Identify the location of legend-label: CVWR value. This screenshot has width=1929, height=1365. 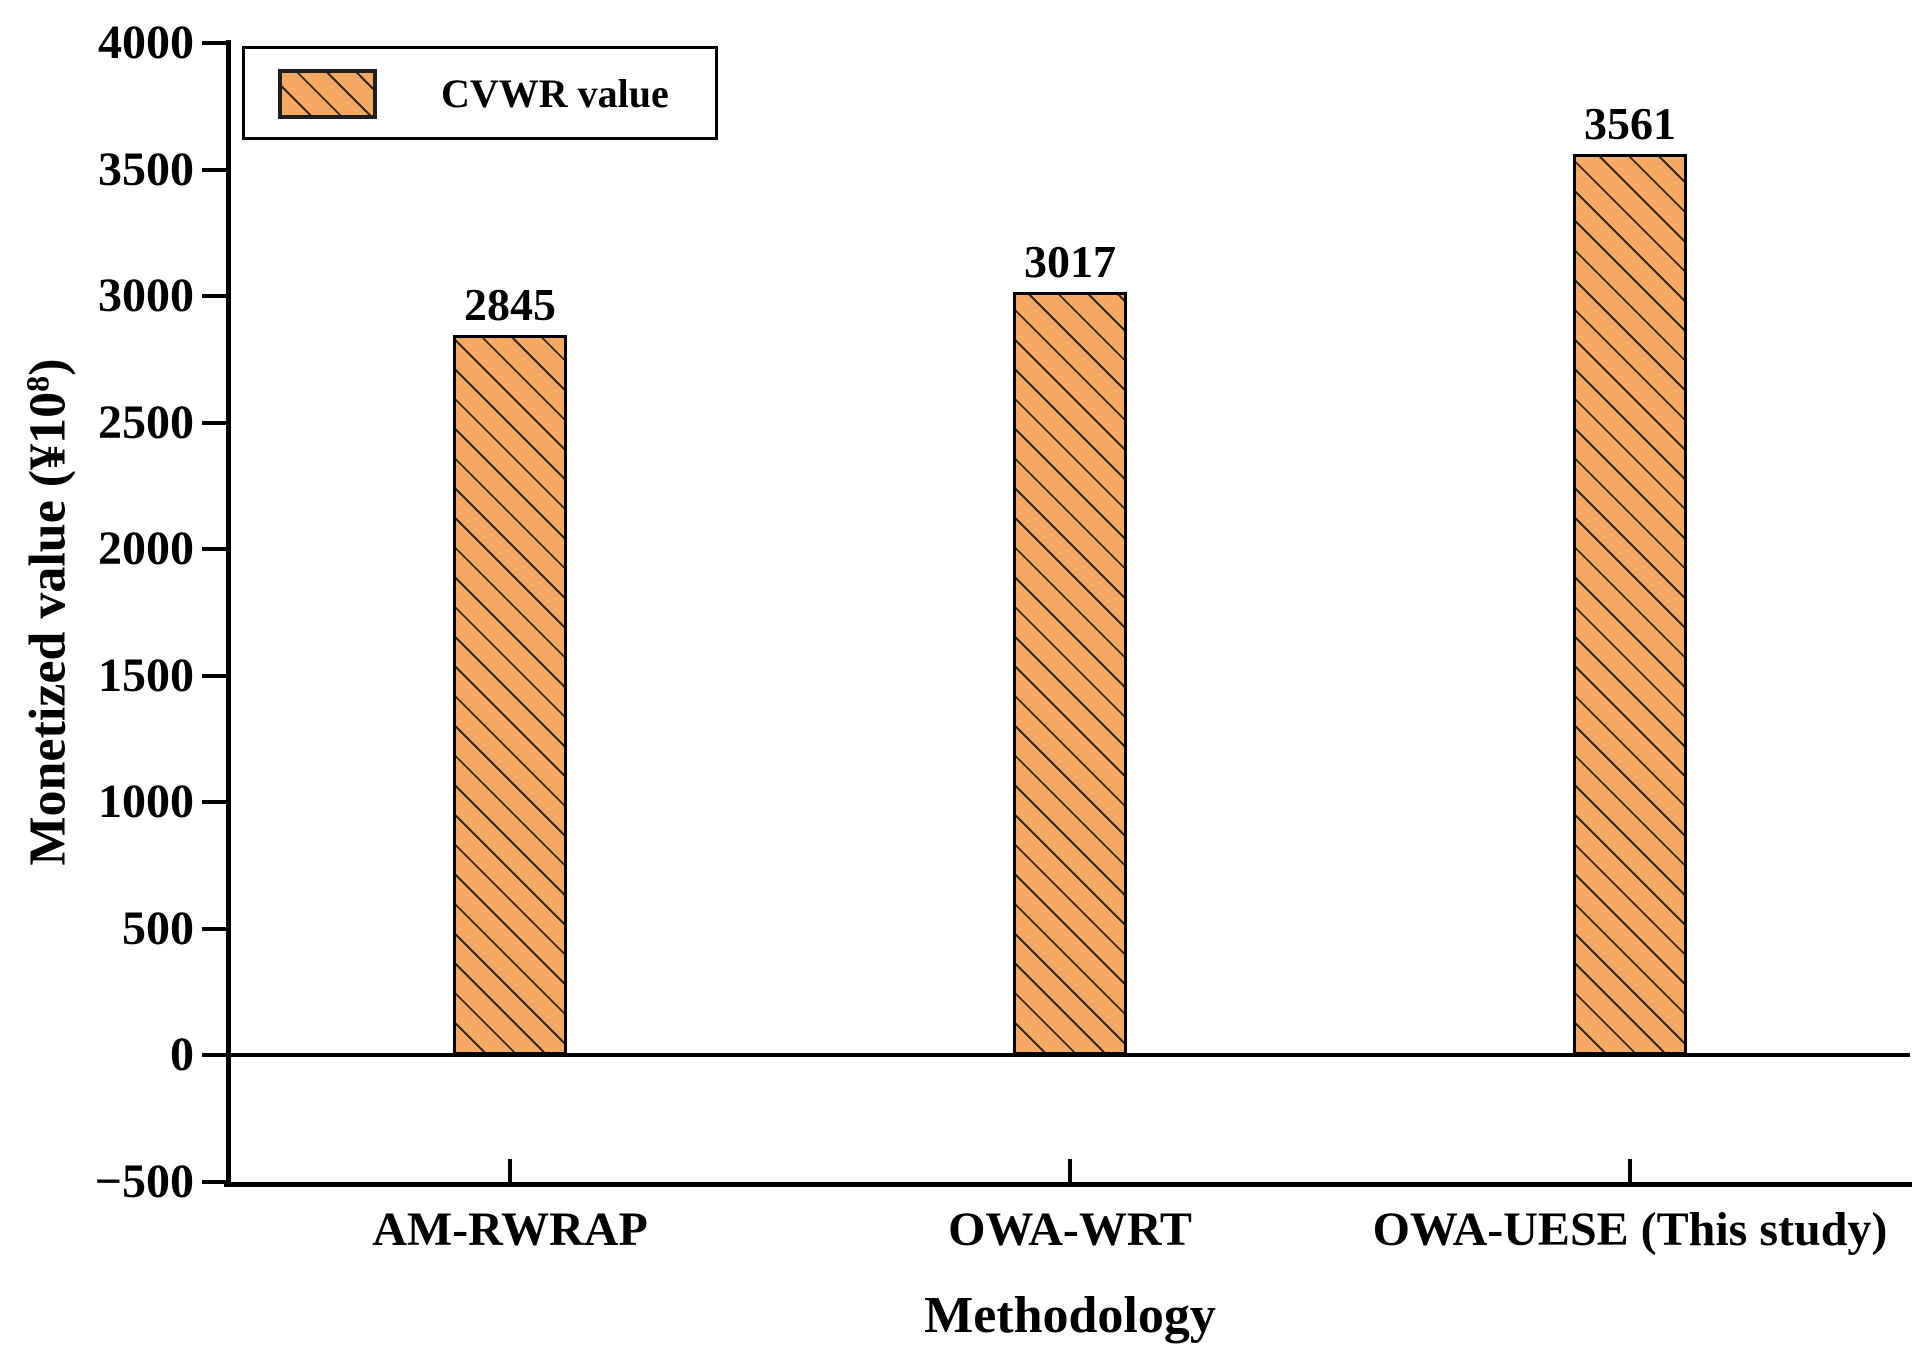
(555, 93).